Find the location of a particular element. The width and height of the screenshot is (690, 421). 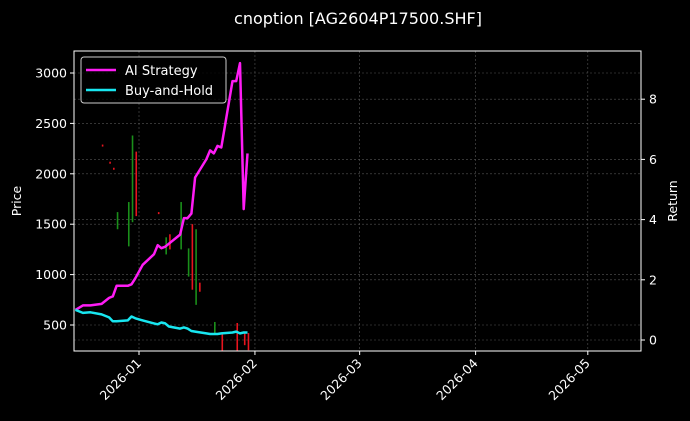

y2-tick-label: 8 is located at coordinates (653, 99).